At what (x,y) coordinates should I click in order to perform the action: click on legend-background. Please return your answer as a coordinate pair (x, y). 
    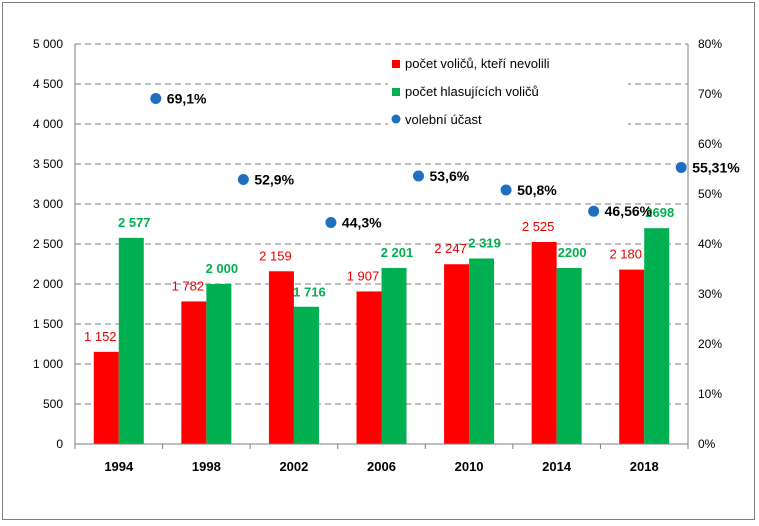
    Looking at the image, I should click on (508, 91).